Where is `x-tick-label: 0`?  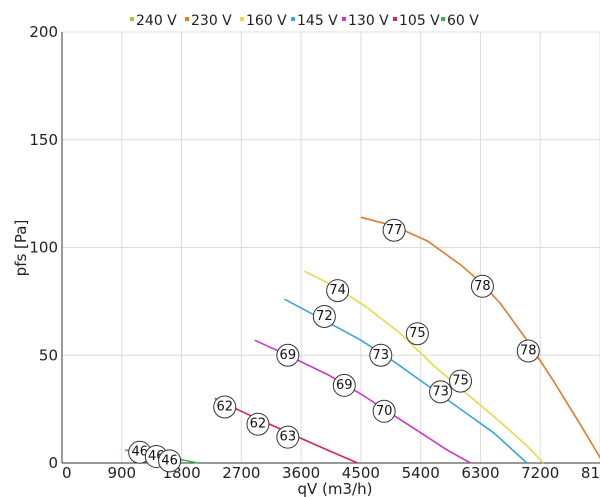
x-tick-label: 0 is located at coordinates (67, 473).